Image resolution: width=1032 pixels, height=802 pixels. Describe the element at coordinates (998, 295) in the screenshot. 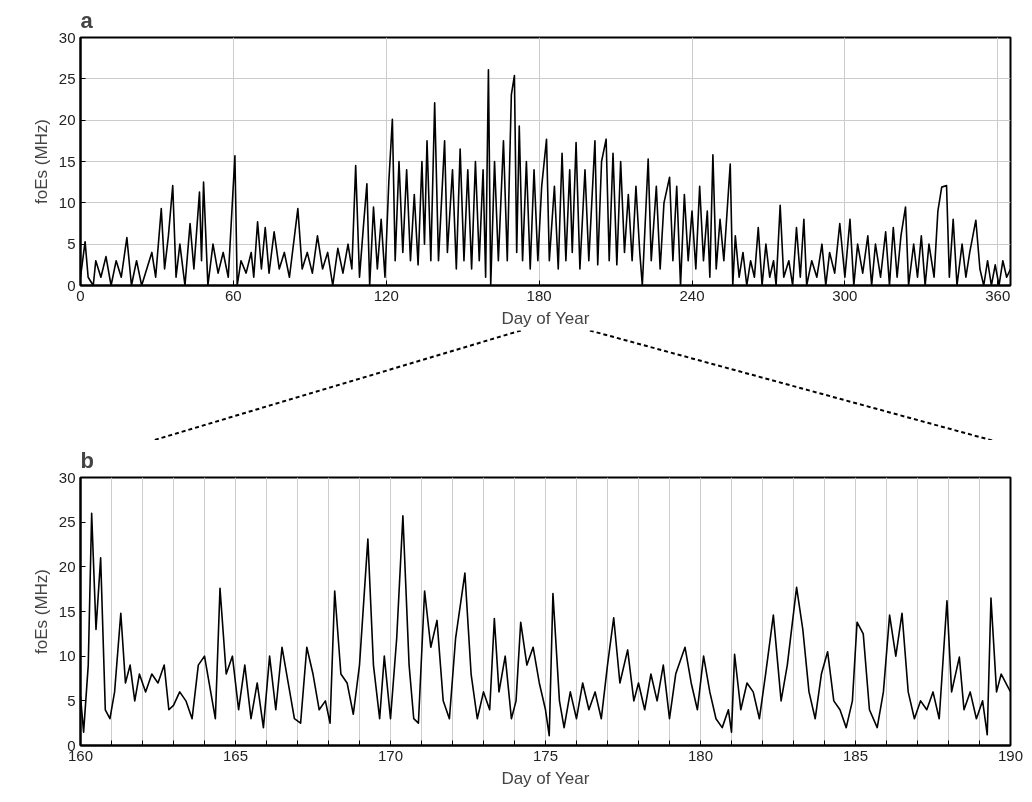

I see `x-tick-label: 360` at that location.